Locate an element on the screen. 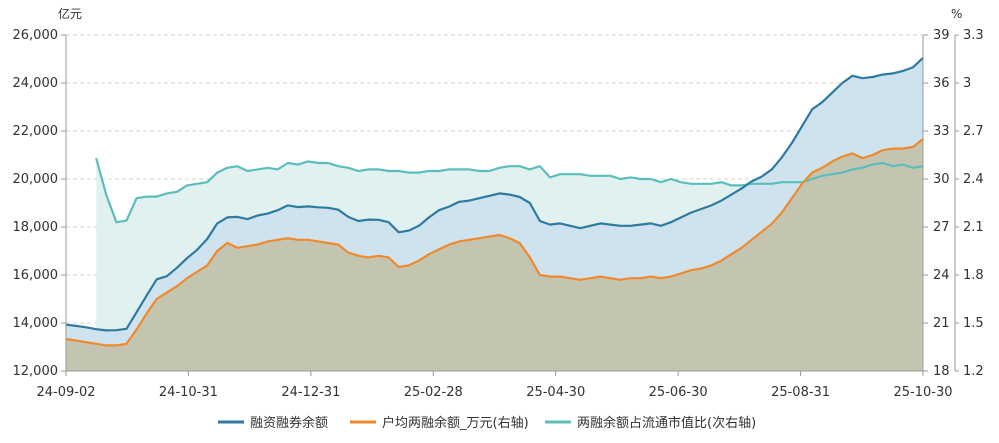  y-right-tick-label: 18 is located at coordinates (941, 371).